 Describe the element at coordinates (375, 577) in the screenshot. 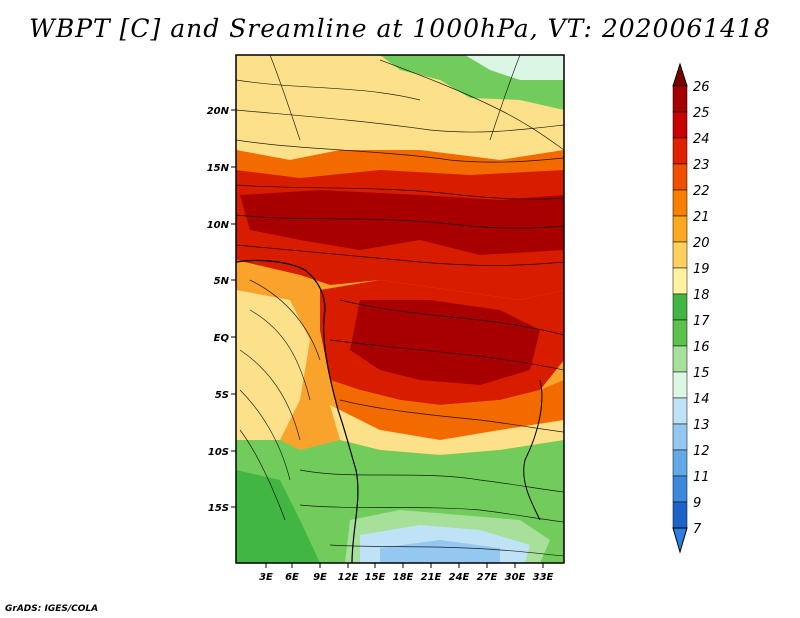

I see `lon-tick-label: 15E` at that location.